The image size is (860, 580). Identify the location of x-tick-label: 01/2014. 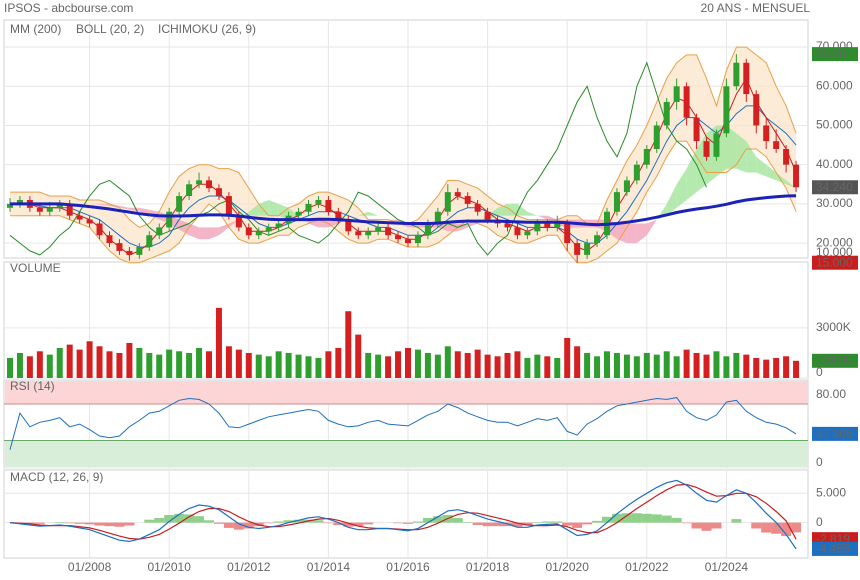
(329, 567).